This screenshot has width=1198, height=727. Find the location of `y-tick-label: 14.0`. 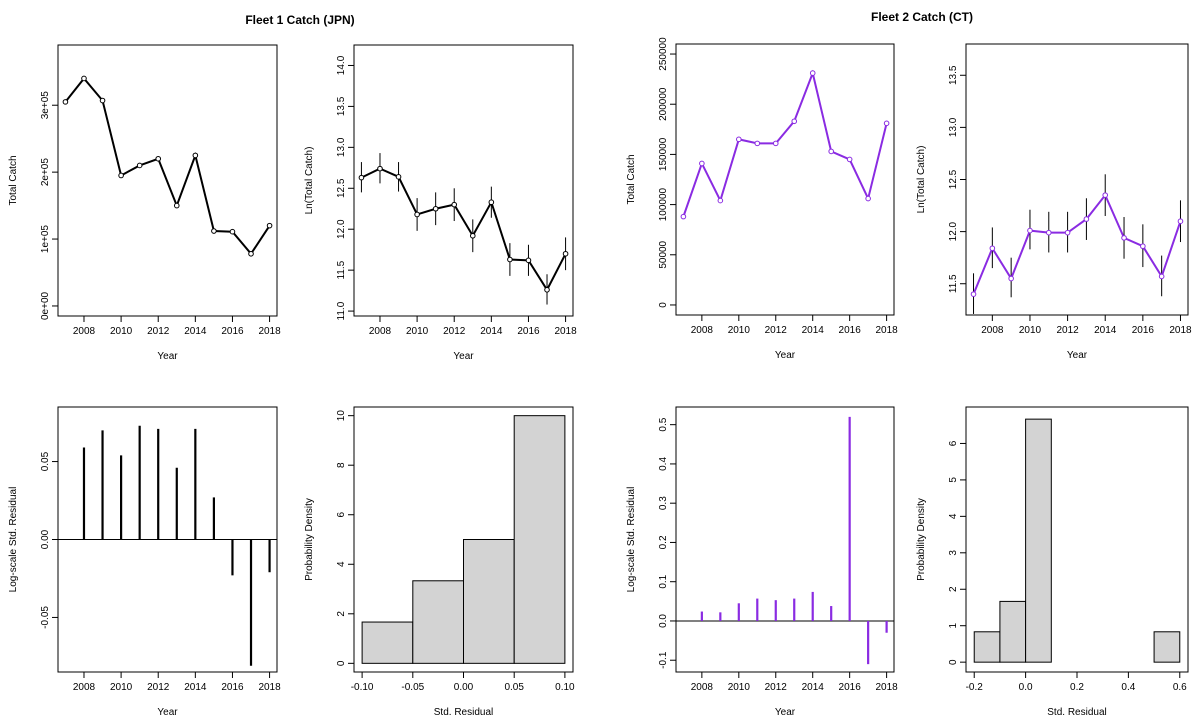

y-tick-label: 14.0 is located at coordinates (341, 65).